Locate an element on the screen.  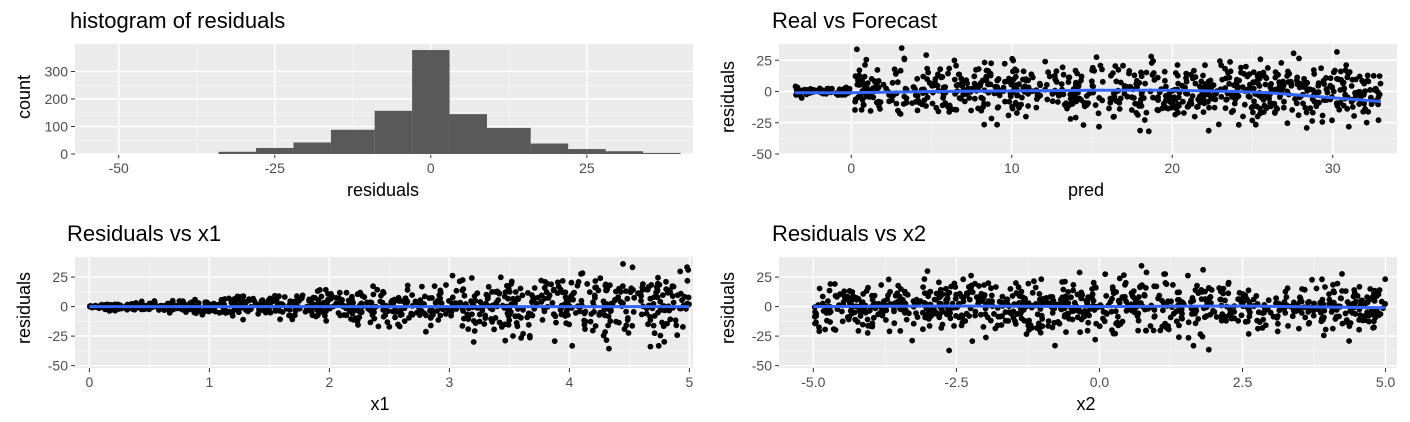
y-tick-label: -50 is located at coordinates (58, 366).